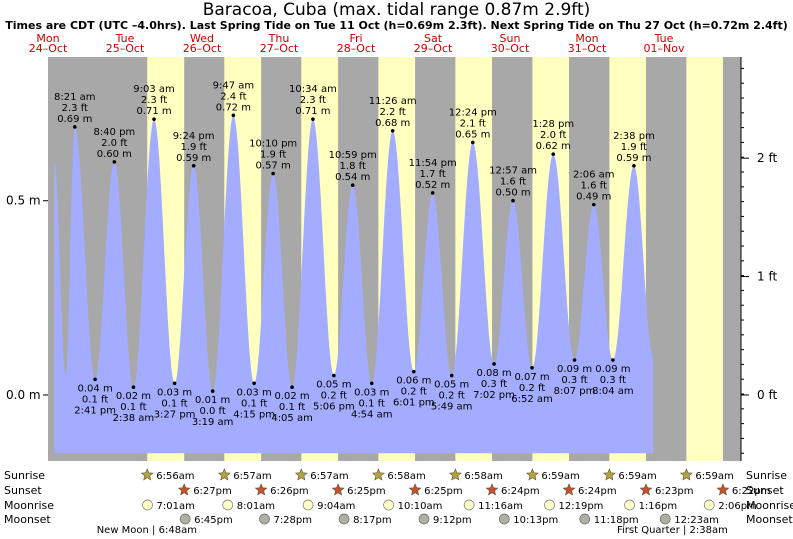 The height and width of the screenshot is (539, 793). Describe the element at coordinates (23, 395) in the screenshot. I see `left-axis-tick-label: 0.0 m` at that location.